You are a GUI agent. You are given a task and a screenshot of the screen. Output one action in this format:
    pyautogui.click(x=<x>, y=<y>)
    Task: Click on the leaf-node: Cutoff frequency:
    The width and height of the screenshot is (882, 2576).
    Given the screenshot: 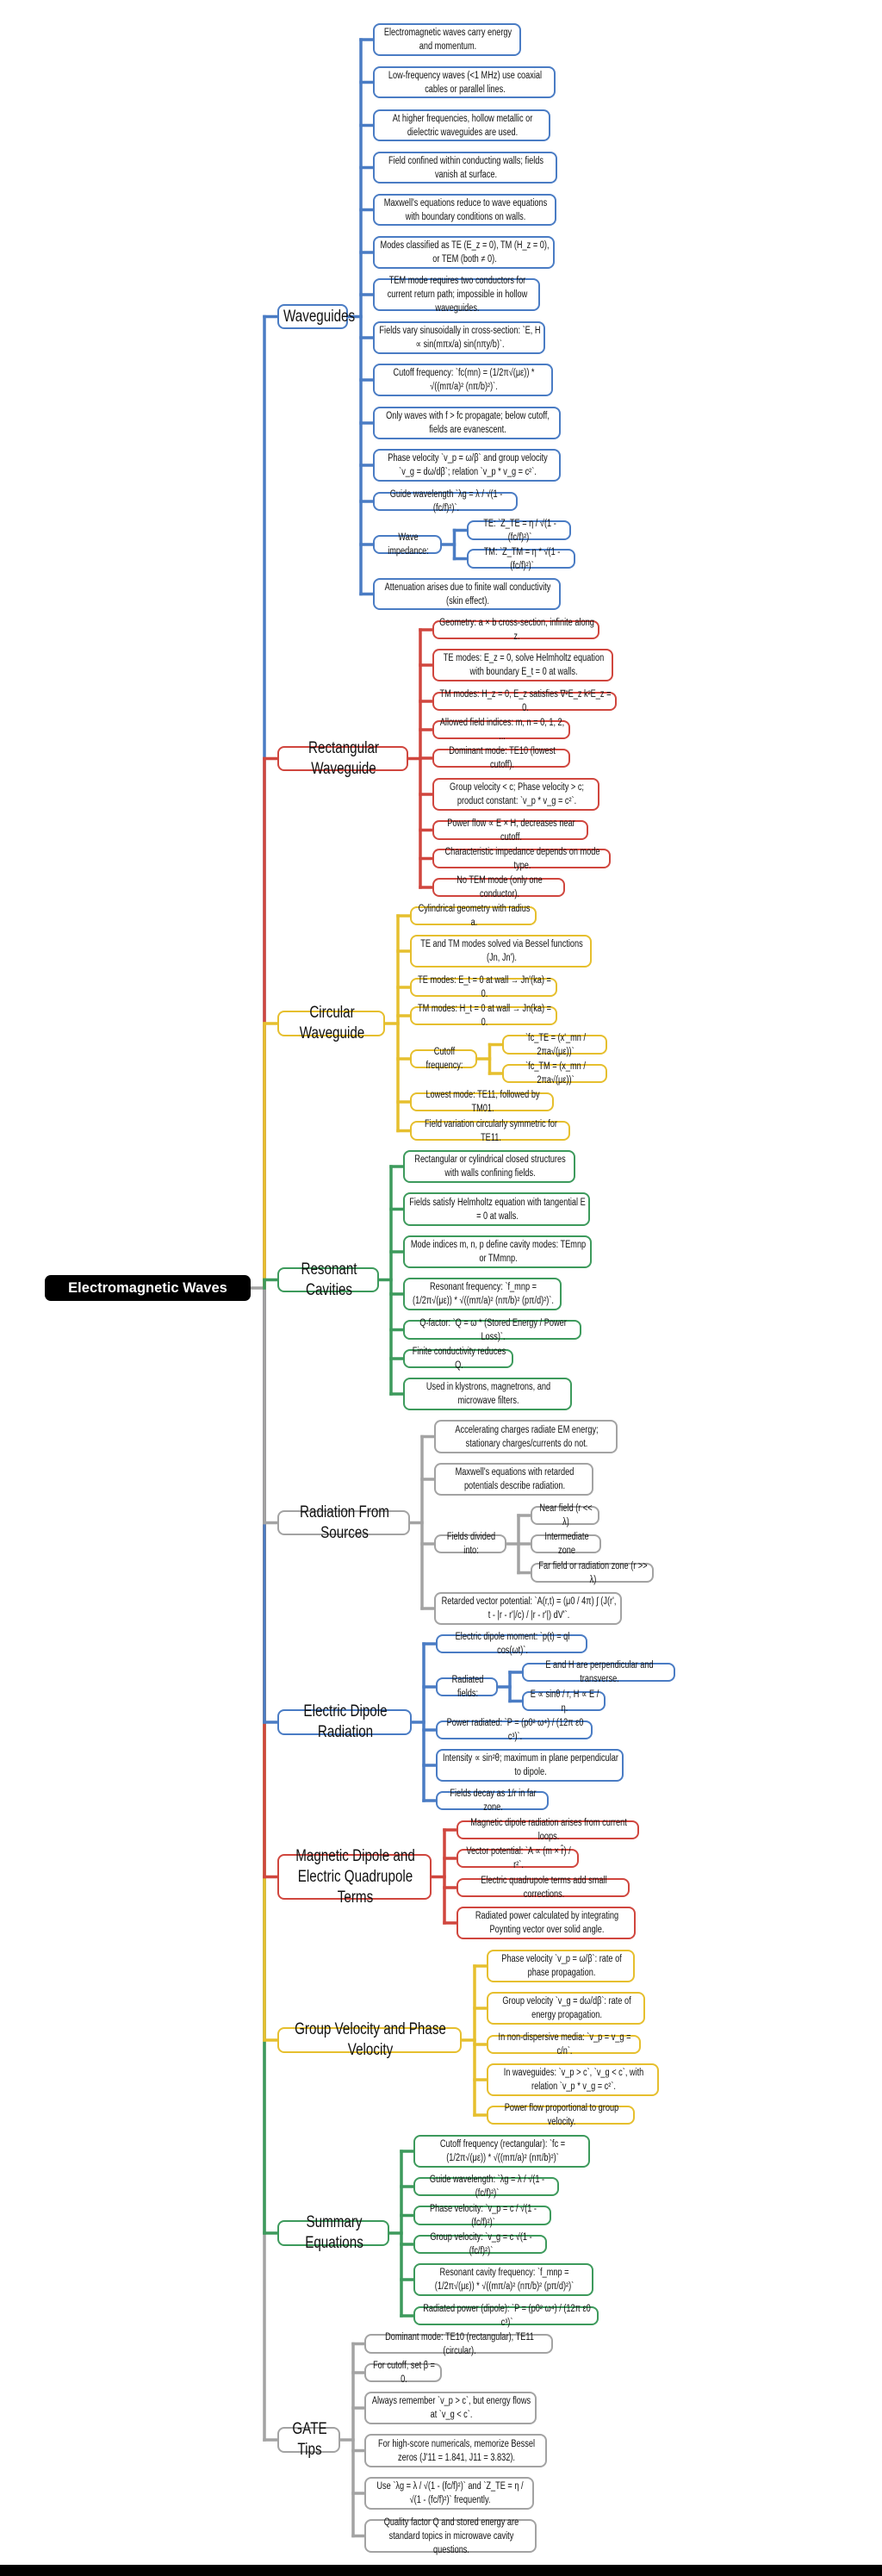 What is the action you would take?
    pyautogui.click(x=443, y=1059)
    